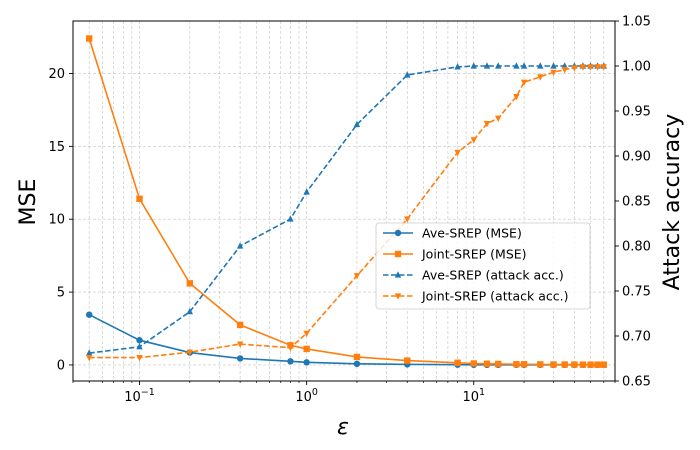 This screenshot has height=450, width=700. I want to click on y-tick-label: 15, so click(56, 147).